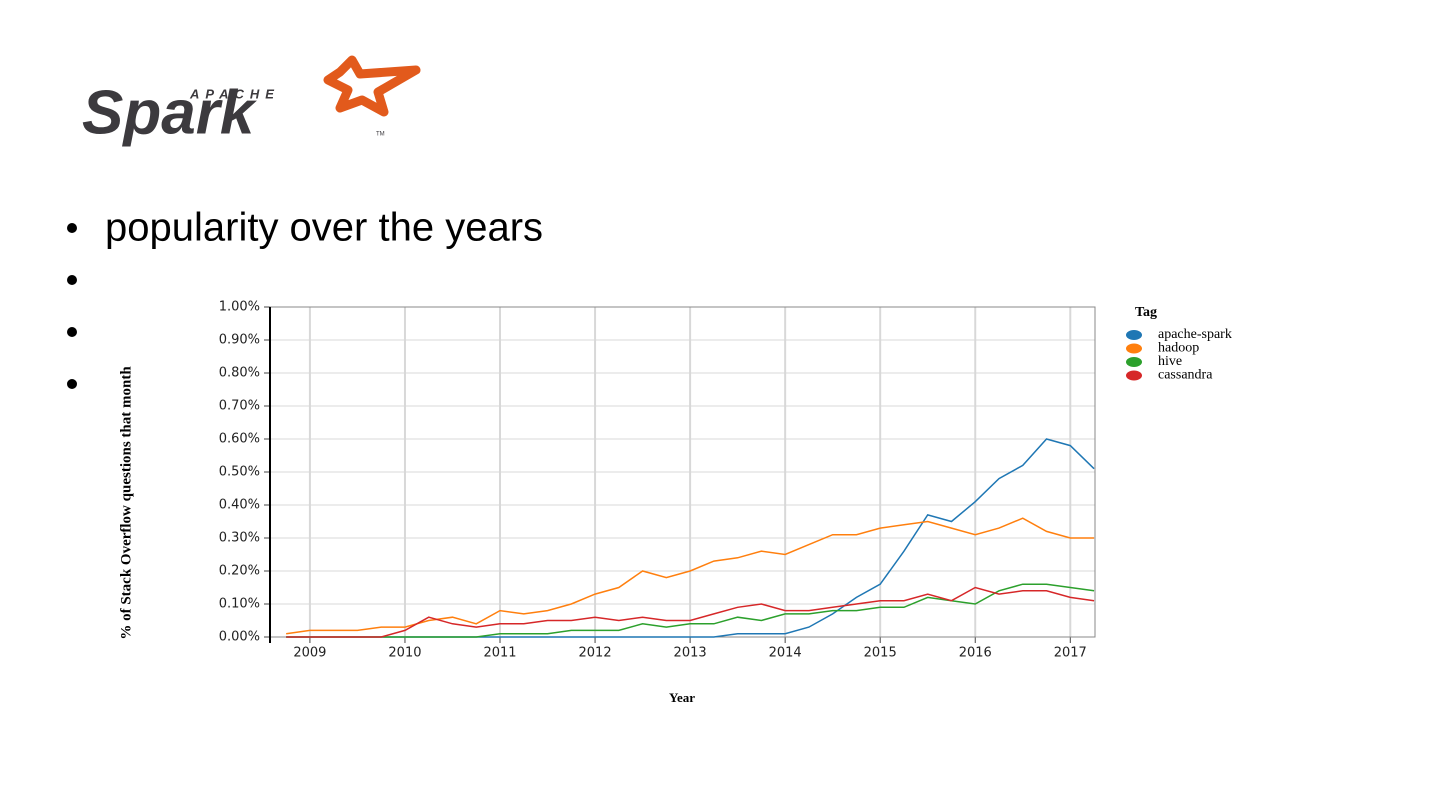 The width and height of the screenshot is (1440, 810). Describe the element at coordinates (324, 228) in the screenshot. I see `bullet-text: popularity over the years` at that location.